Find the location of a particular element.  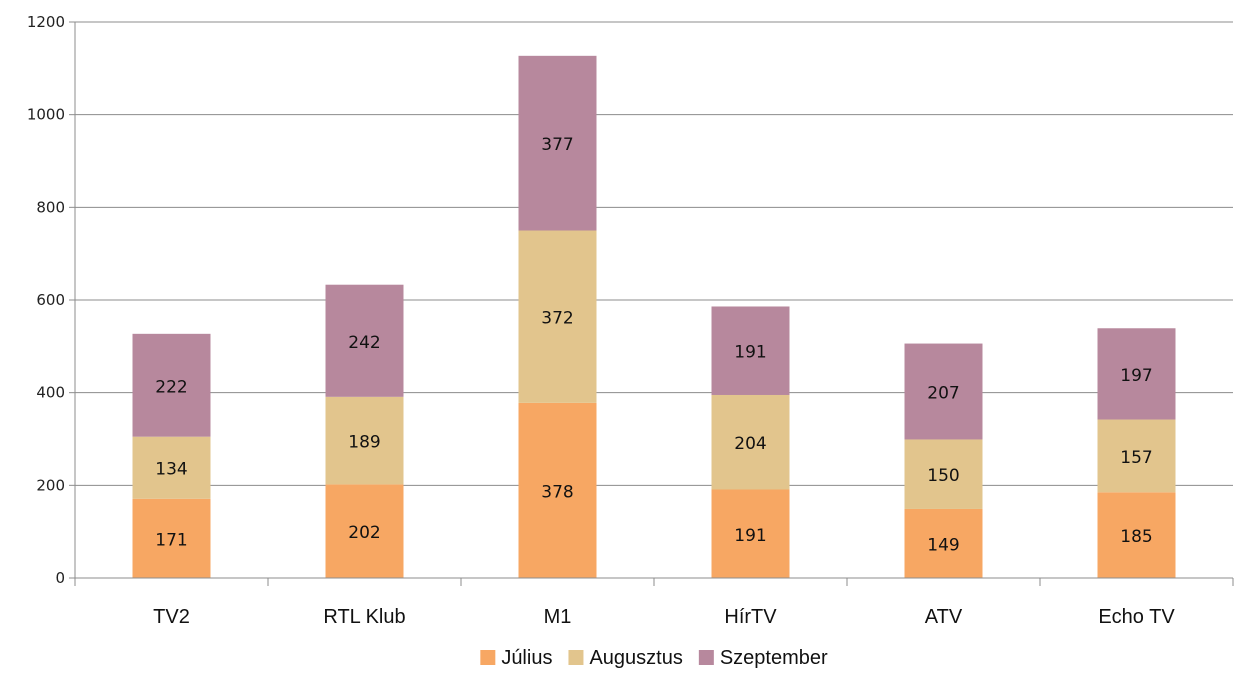

legend: Július Augusztus Szeptember is located at coordinates (654, 658).